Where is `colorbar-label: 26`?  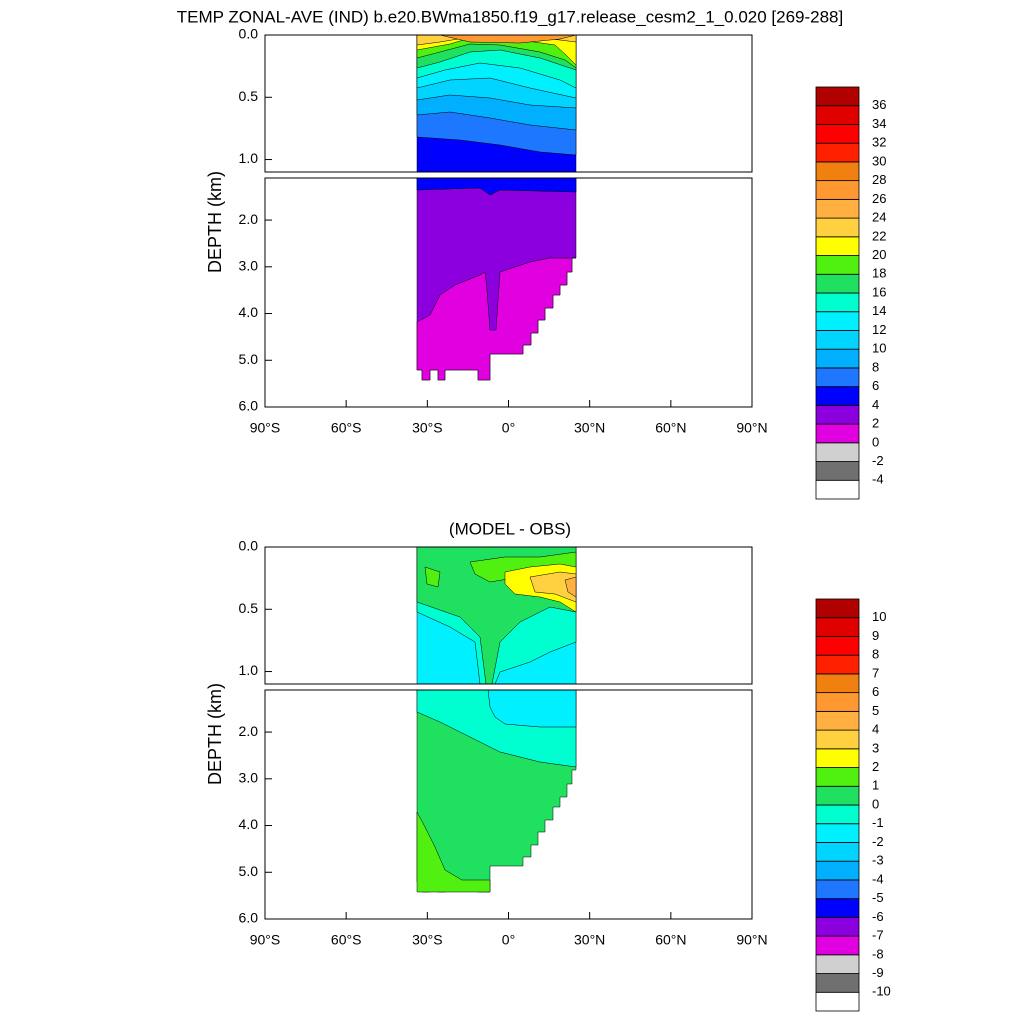
colorbar-label: 26 is located at coordinates (879, 198).